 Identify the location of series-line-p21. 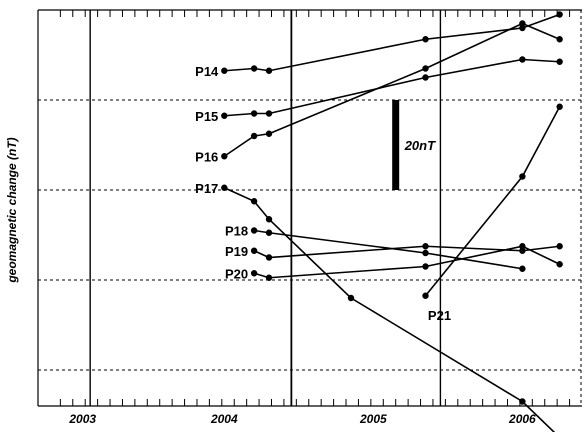
(492, 201).